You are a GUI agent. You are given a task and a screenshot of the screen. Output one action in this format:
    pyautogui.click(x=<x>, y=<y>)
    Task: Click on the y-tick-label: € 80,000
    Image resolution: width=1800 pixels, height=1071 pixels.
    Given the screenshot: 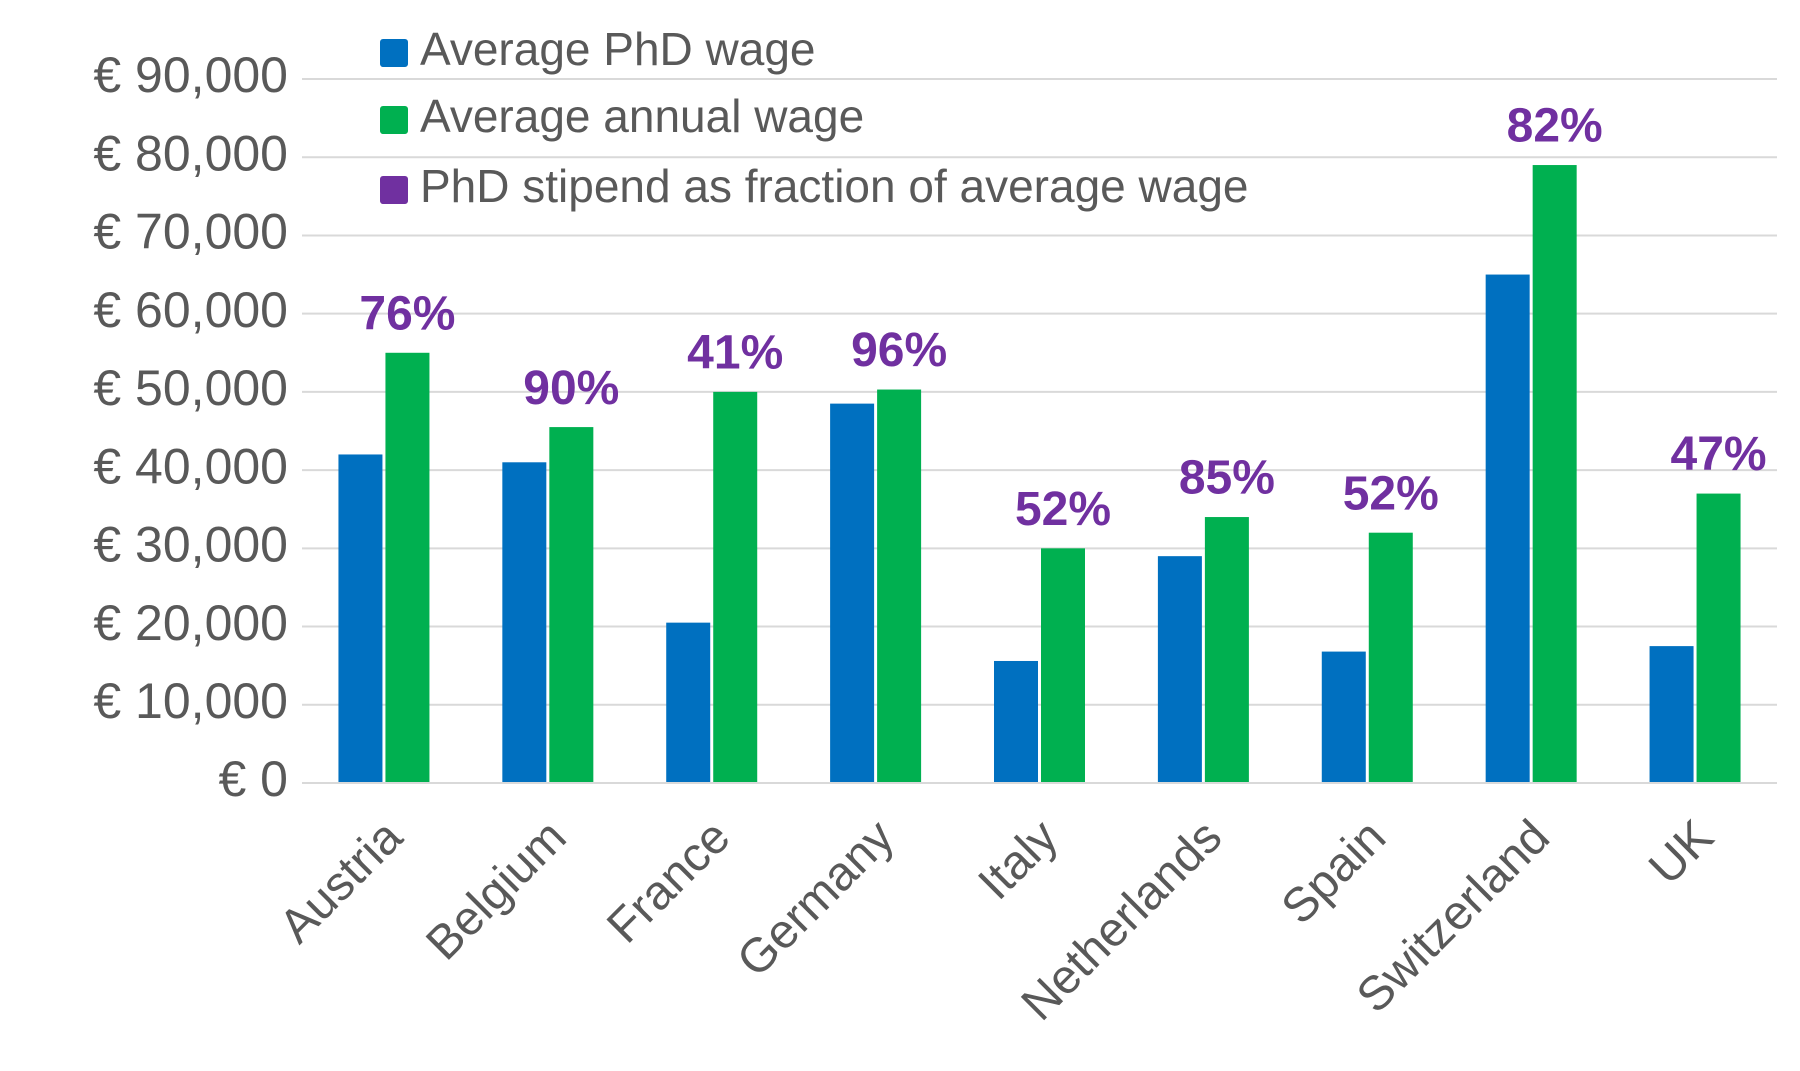 What is the action you would take?
    pyautogui.click(x=190, y=153)
    